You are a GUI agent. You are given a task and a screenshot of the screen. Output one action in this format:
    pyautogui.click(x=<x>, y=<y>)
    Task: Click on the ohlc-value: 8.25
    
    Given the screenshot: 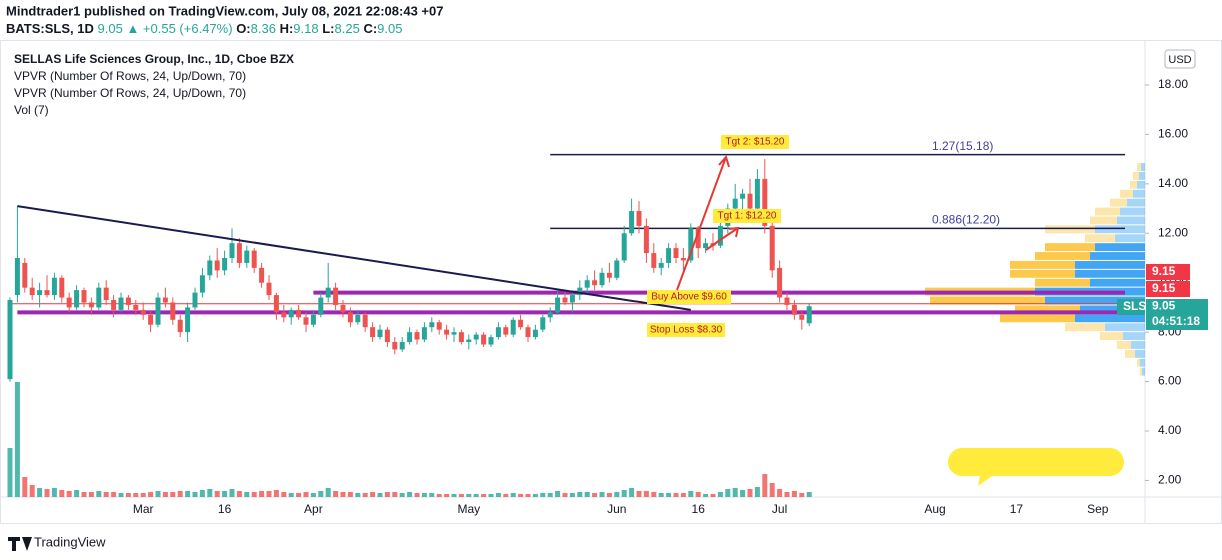 What is the action you would take?
    pyautogui.click(x=347, y=28)
    